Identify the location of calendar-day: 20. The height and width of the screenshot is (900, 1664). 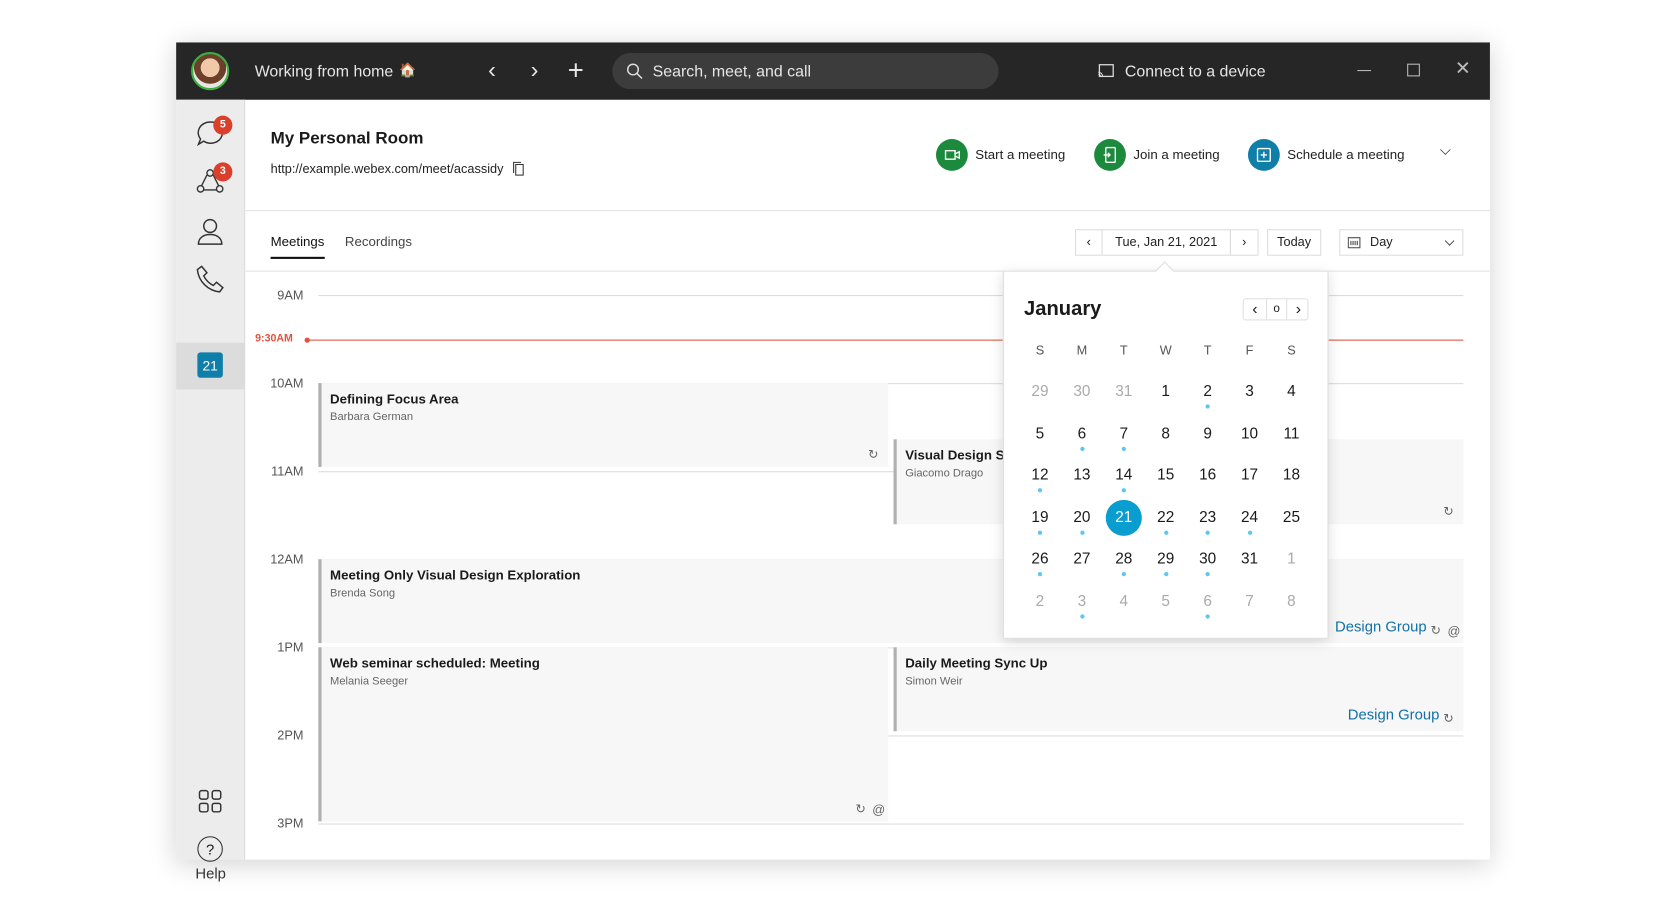
(1082, 518).